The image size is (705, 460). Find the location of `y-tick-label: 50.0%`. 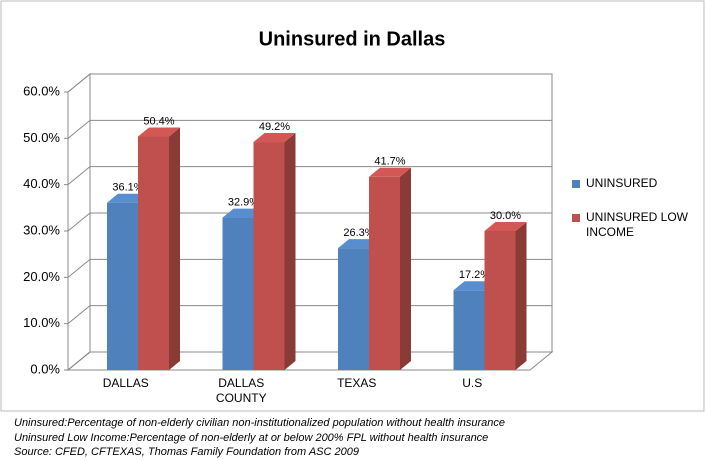

y-tick-label: 50.0% is located at coordinates (41, 137).